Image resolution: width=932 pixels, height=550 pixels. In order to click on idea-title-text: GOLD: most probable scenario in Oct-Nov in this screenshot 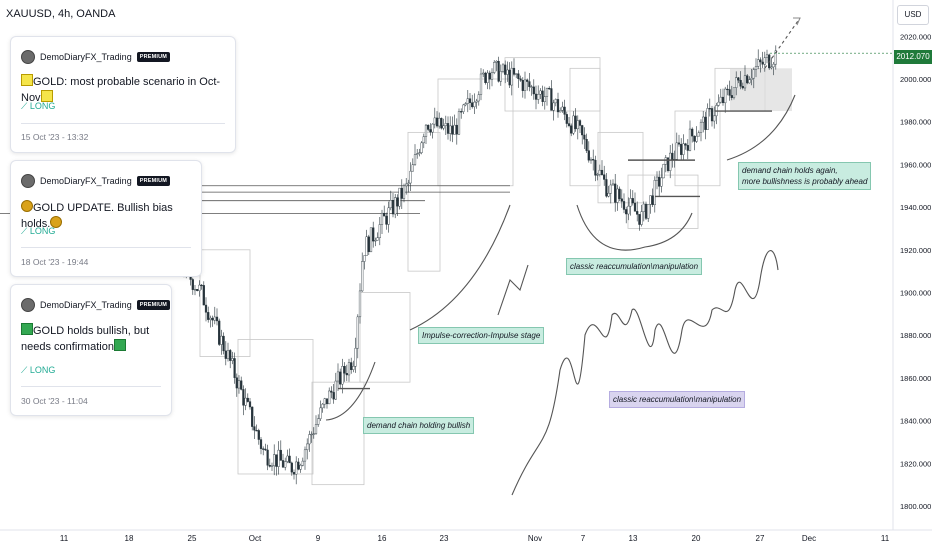, I will do `click(121, 90)`.